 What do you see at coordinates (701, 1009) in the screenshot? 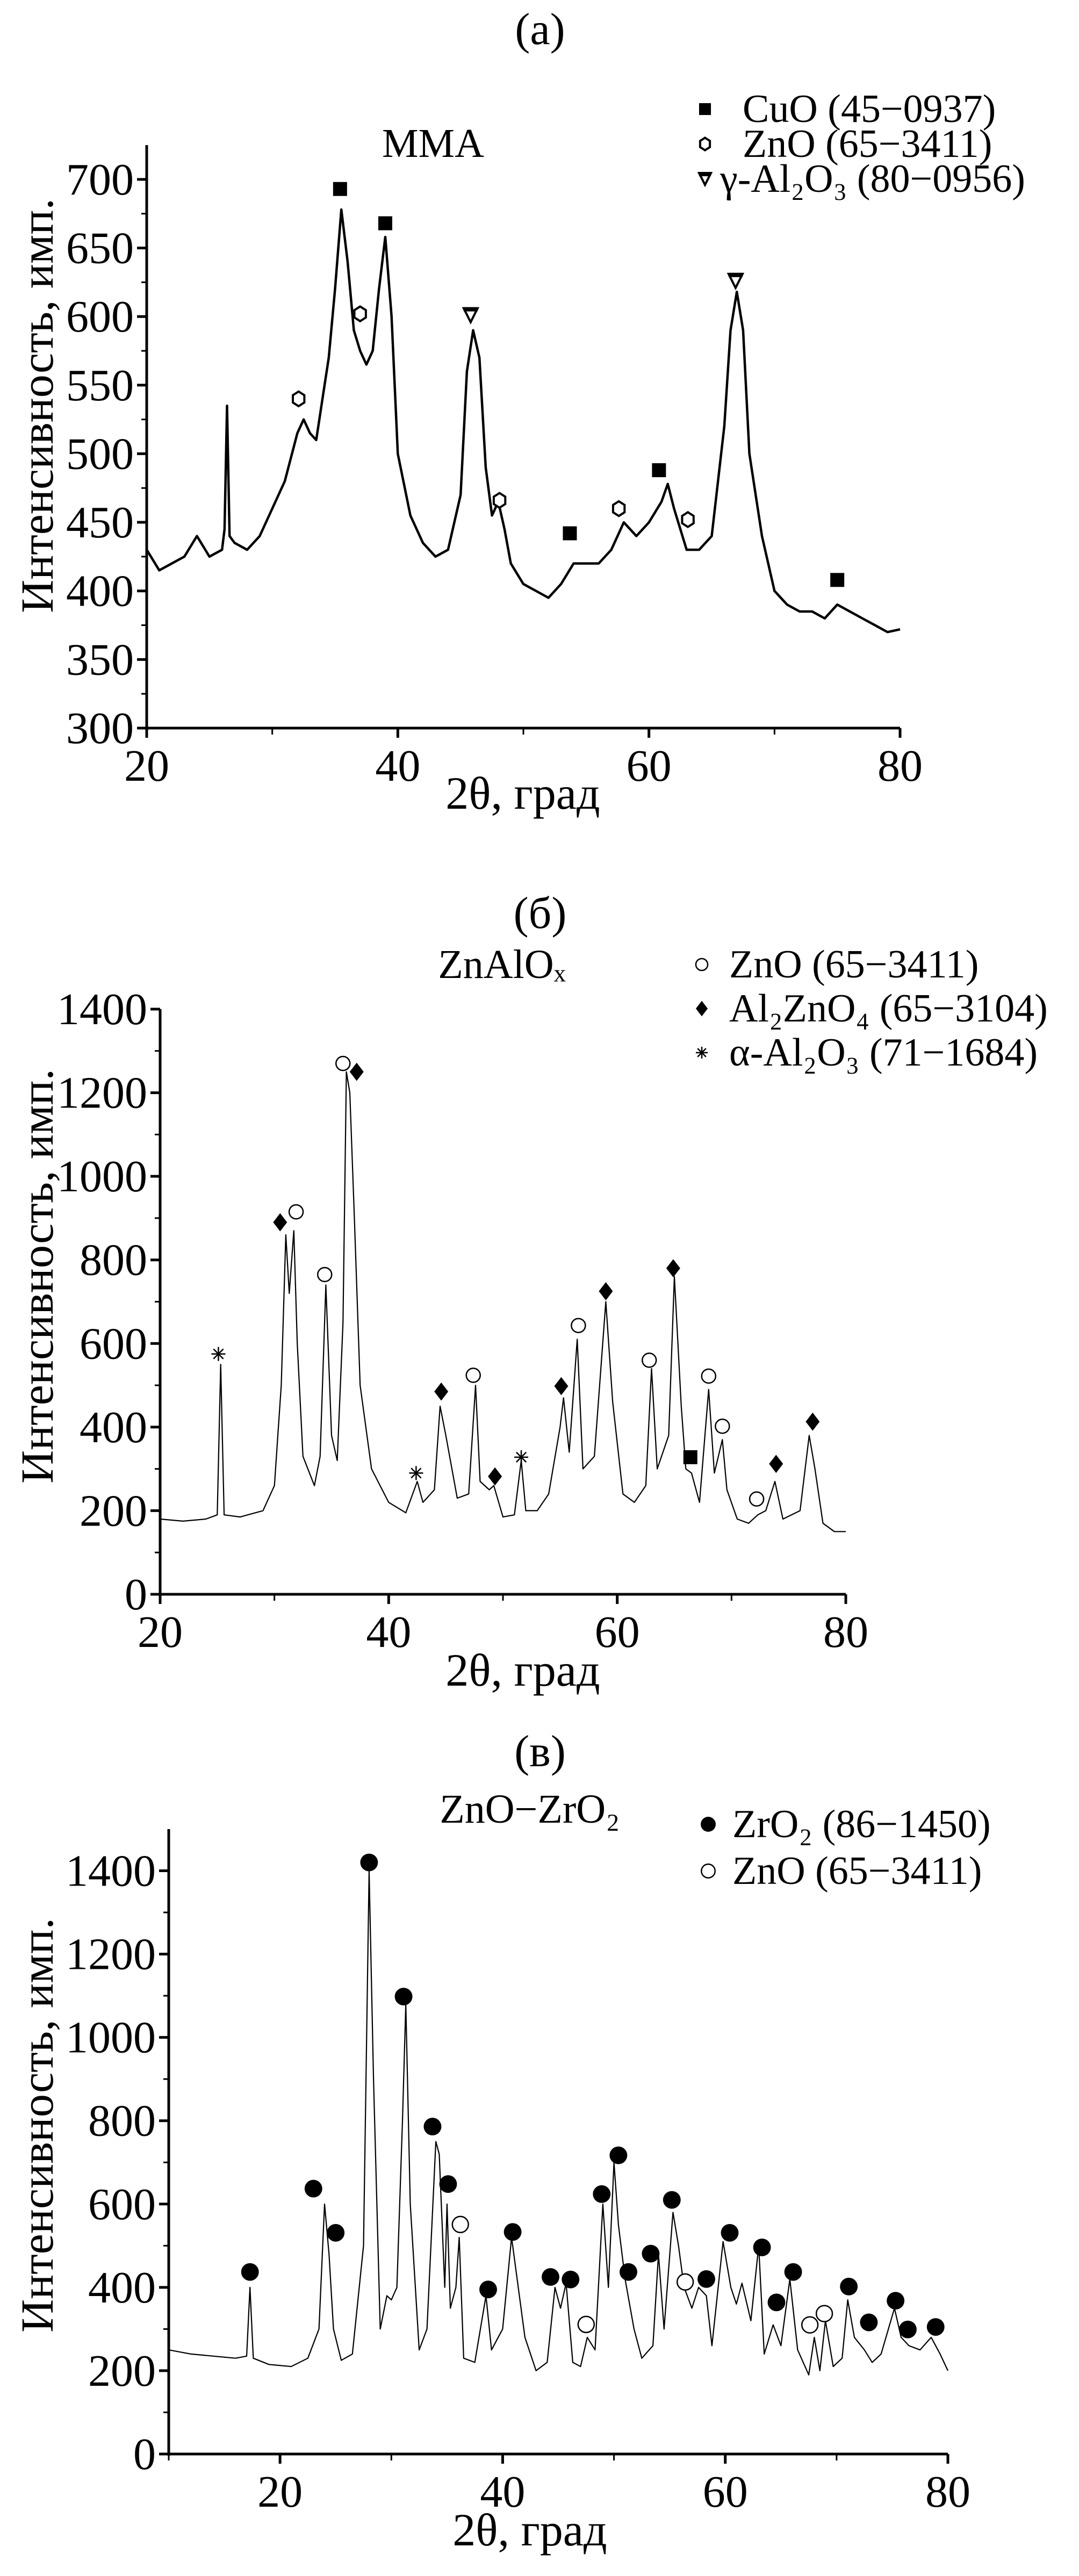
I see `legend-marker-diamond` at bounding box center [701, 1009].